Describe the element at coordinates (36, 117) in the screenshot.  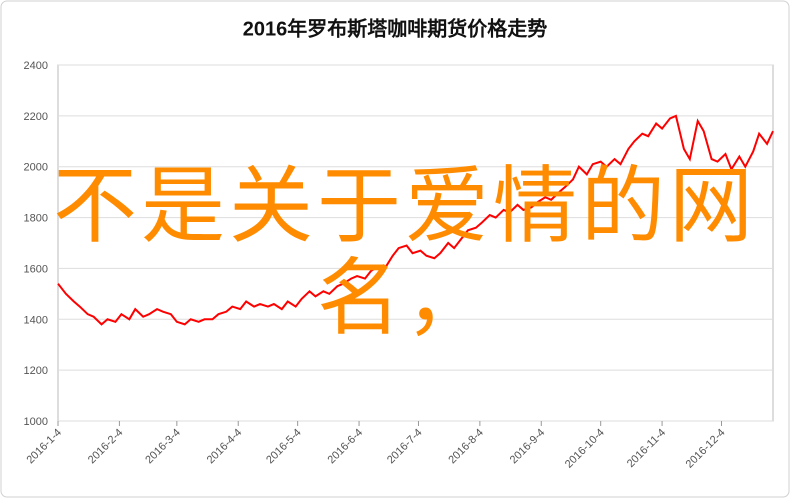
I see `y-tick-label: 2200` at that location.